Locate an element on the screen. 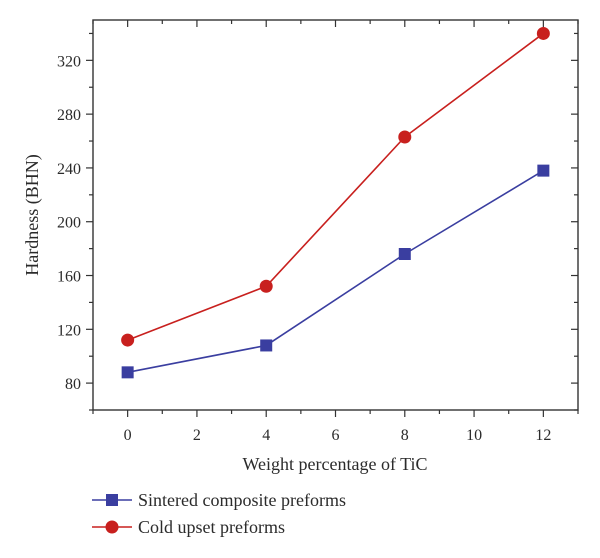  y-tick-label: 240 is located at coordinates (69, 169).